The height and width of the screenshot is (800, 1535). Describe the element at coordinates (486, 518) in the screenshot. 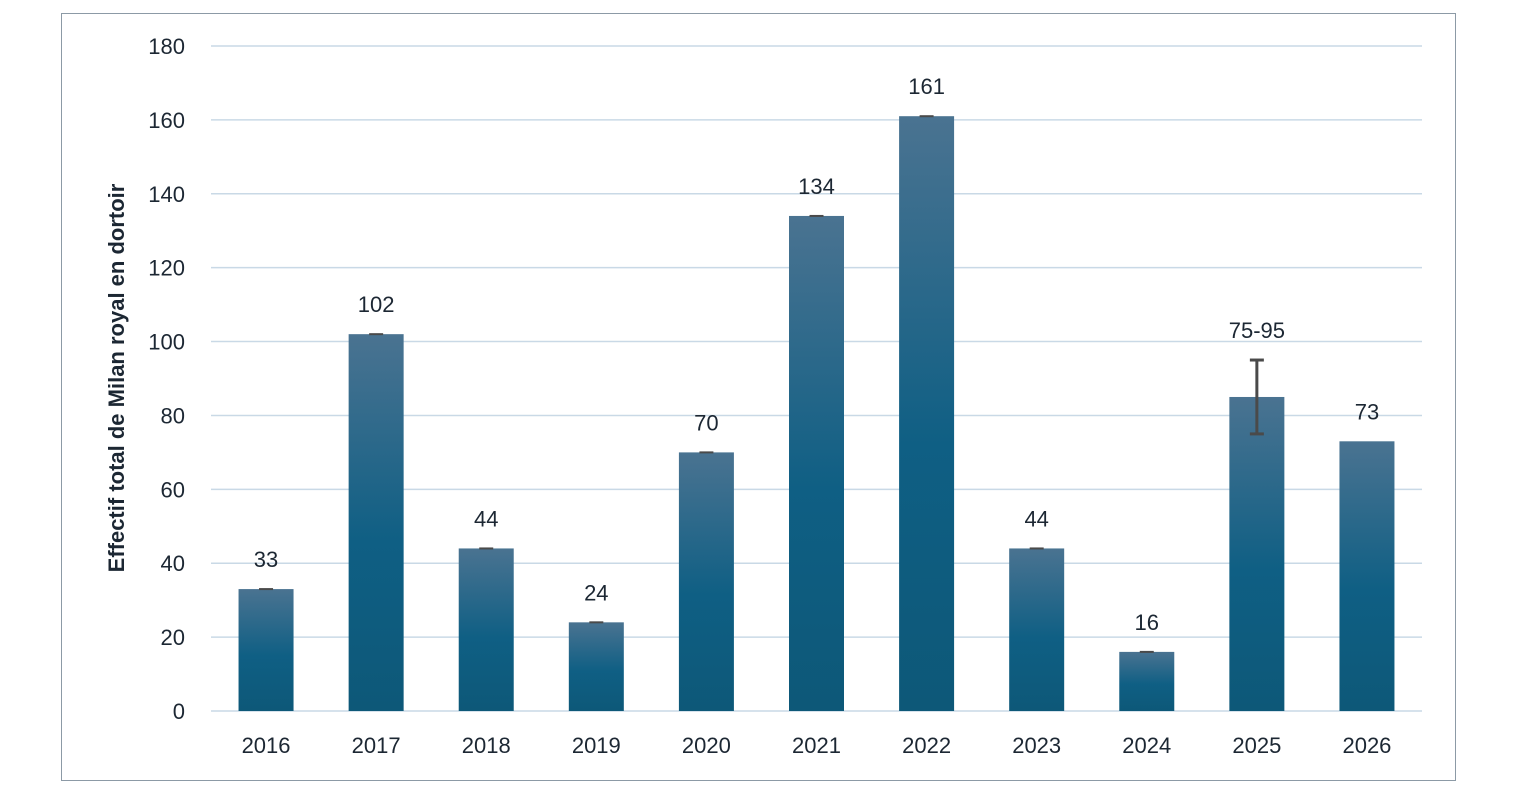

I see `data-label-2018: 44` at that location.